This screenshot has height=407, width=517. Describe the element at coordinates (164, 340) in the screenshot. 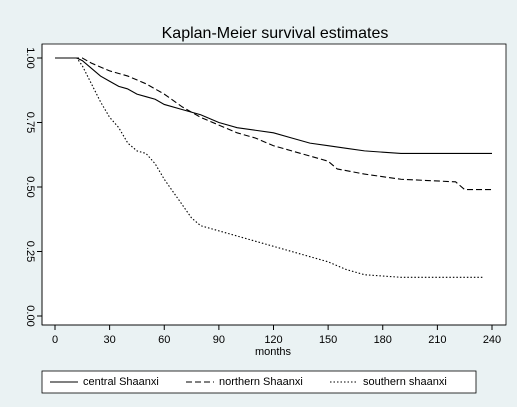

I see `x-tick-label: 60` at that location.